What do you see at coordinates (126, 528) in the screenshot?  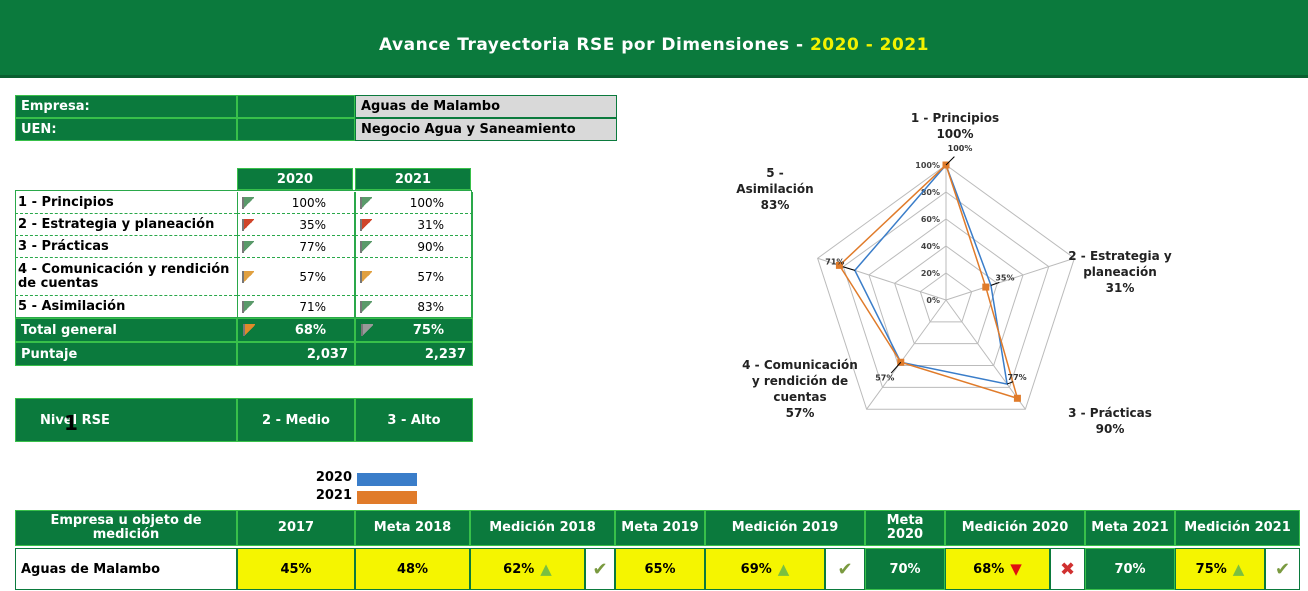 I see `table-header: Empresa u objeto de medición` at bounding box center [126, 528].